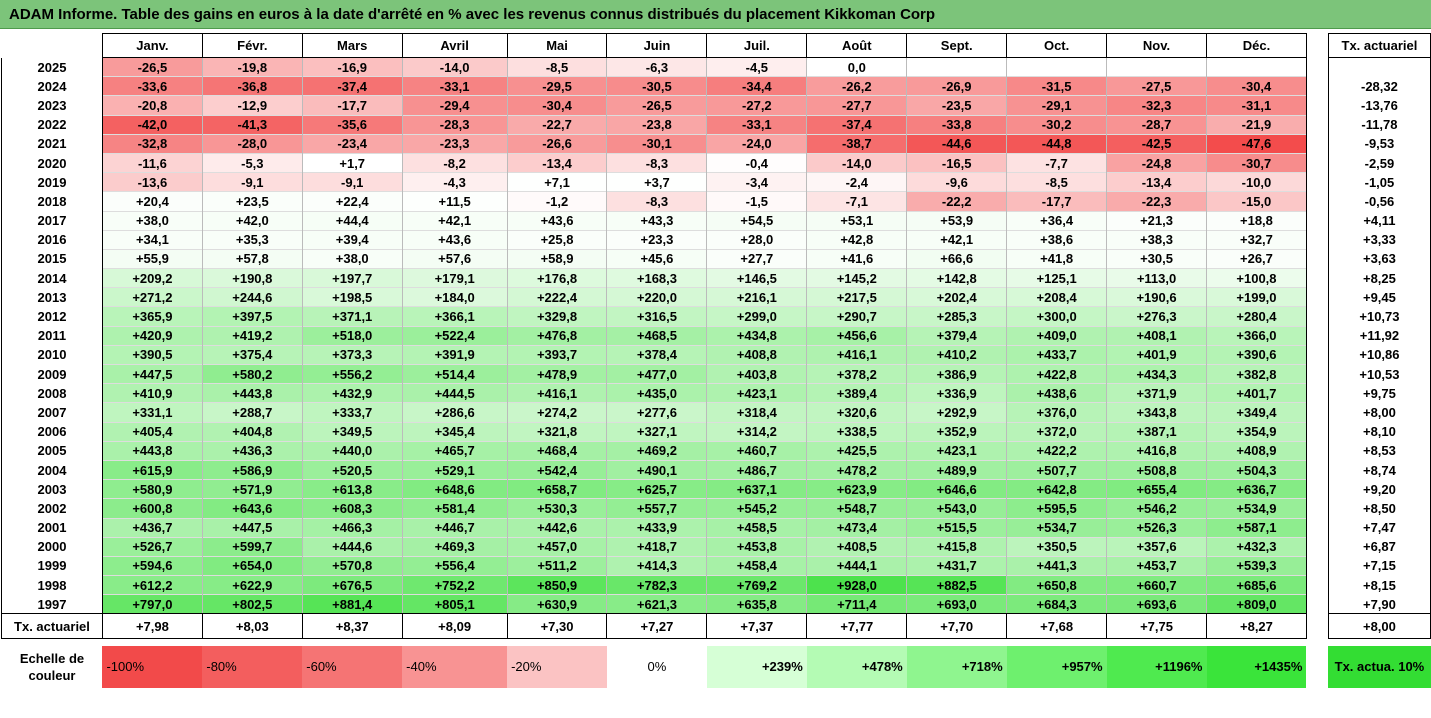 The image size is (1431, 718). I want to click on value-cell: -15,0, so click(1256, 201).